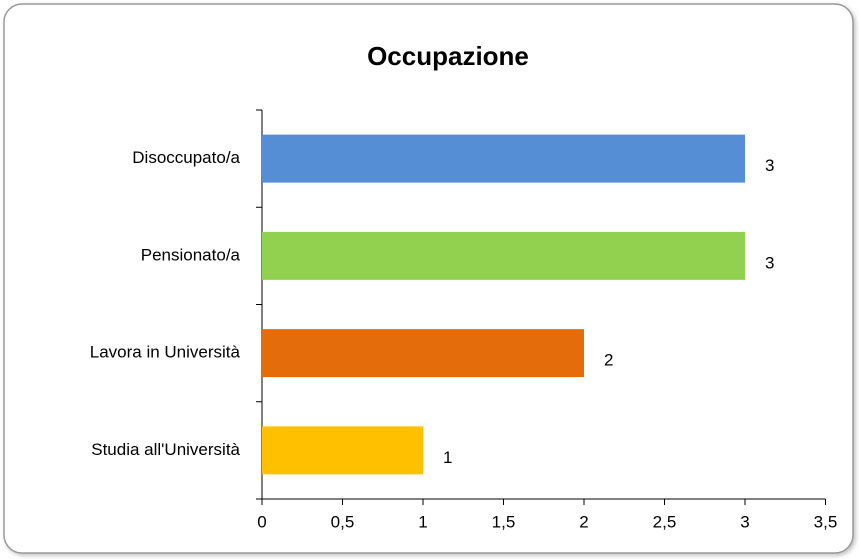 The image size is (859, 559). I want to click on x-tick-label: 3,5, so click(826, 521).